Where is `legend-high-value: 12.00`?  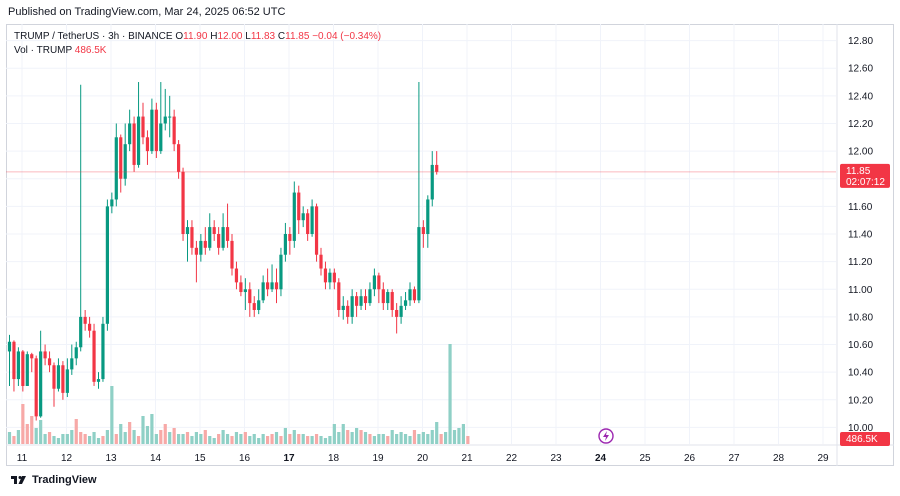
legend-high-value: 12.00 is located at coordinates (230, 36).